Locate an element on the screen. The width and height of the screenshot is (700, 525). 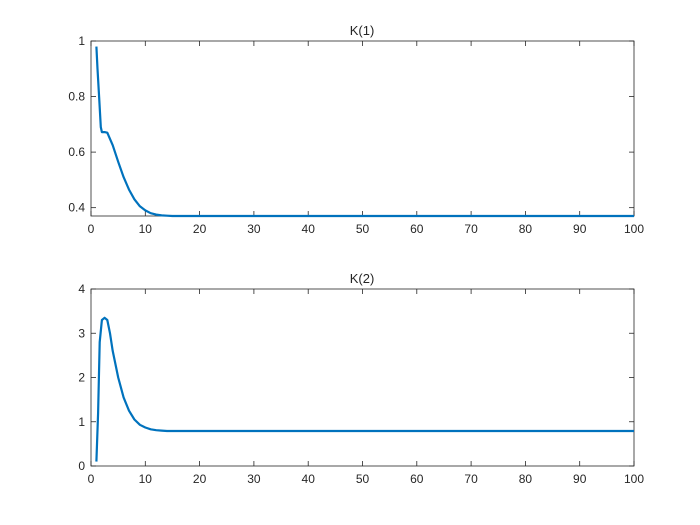
y-tick-label: 0 is located at coordinates (81, 466).